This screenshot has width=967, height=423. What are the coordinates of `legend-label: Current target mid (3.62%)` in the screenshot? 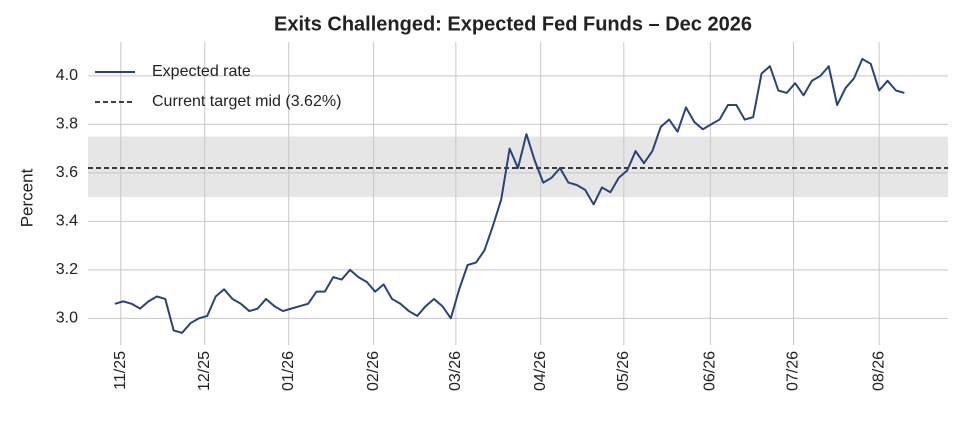 It's located at (246, 101).